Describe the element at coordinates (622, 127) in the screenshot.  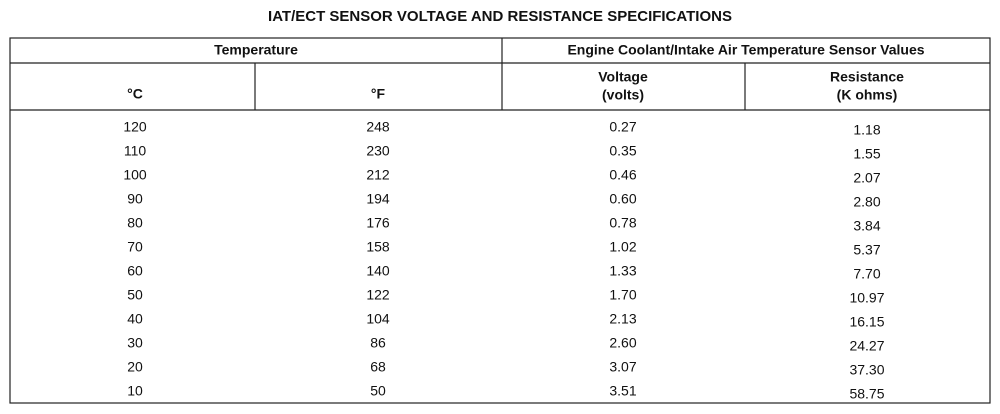
I see `cell: 0.27` at that location.